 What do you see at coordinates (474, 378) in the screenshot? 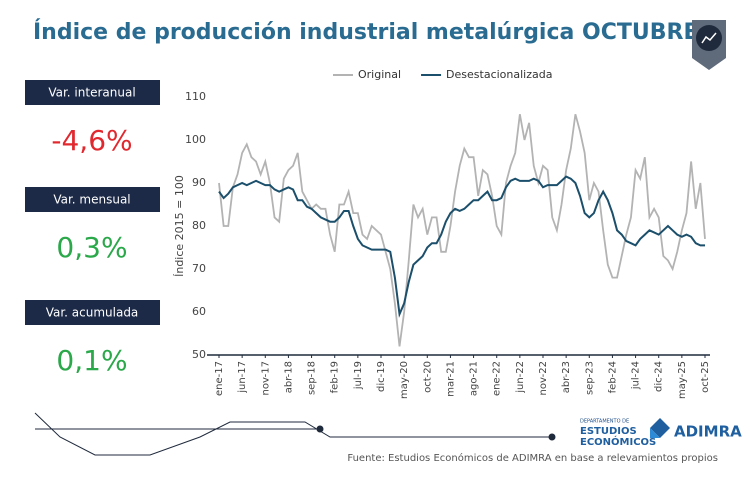
I see `x-tick-label: ago-21` at bounding box center [474, 378].